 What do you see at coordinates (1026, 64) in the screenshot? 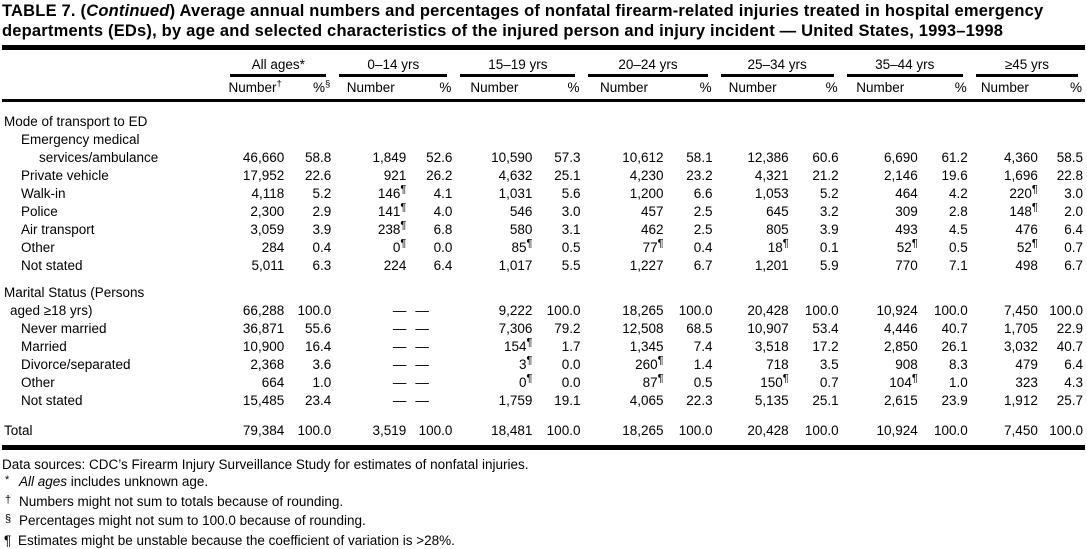
I see `age-group-label: ≥45 yrs` at bounding box center [1026, 64].